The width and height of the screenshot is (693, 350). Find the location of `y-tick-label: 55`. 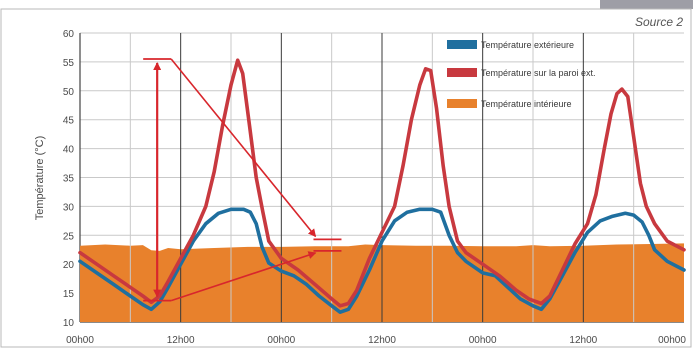

y-tick-label: 55 is located at coordinates (69, 63).